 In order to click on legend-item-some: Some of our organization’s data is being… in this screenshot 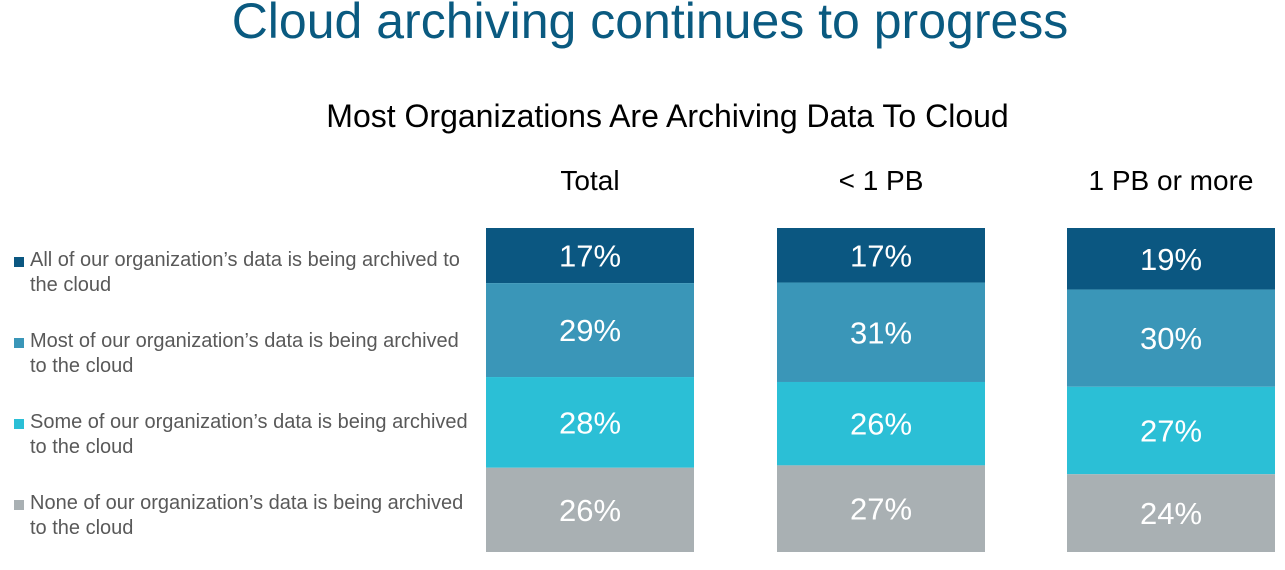, I will do `click(244, 435)`.